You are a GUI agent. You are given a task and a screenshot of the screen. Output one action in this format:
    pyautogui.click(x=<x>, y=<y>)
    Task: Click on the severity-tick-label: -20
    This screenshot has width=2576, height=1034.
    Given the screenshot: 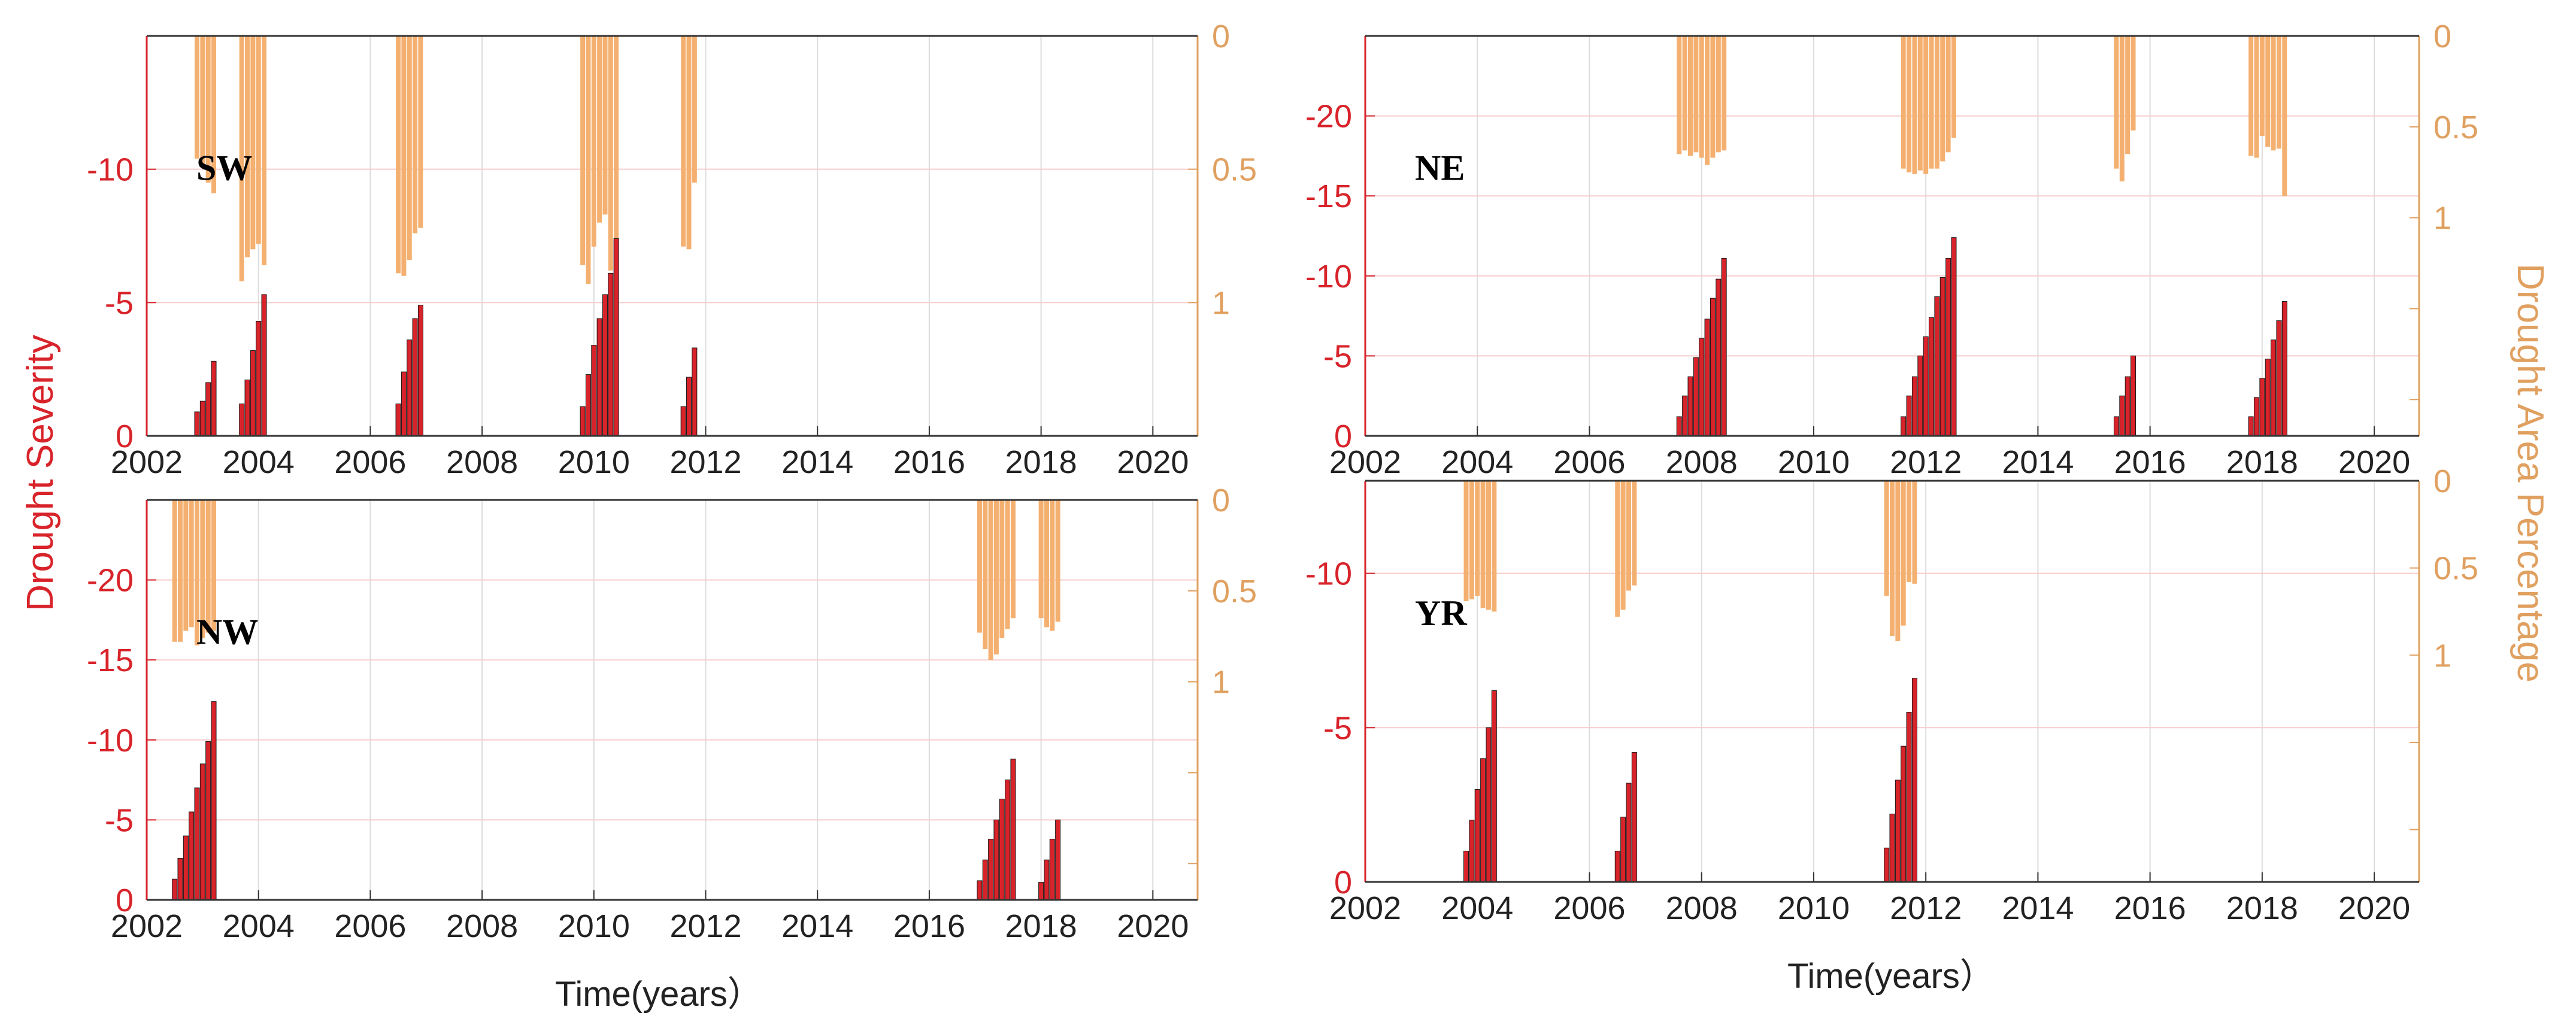 What is the action you would take?
    pyautogui.click(x=1328, y=117)
    